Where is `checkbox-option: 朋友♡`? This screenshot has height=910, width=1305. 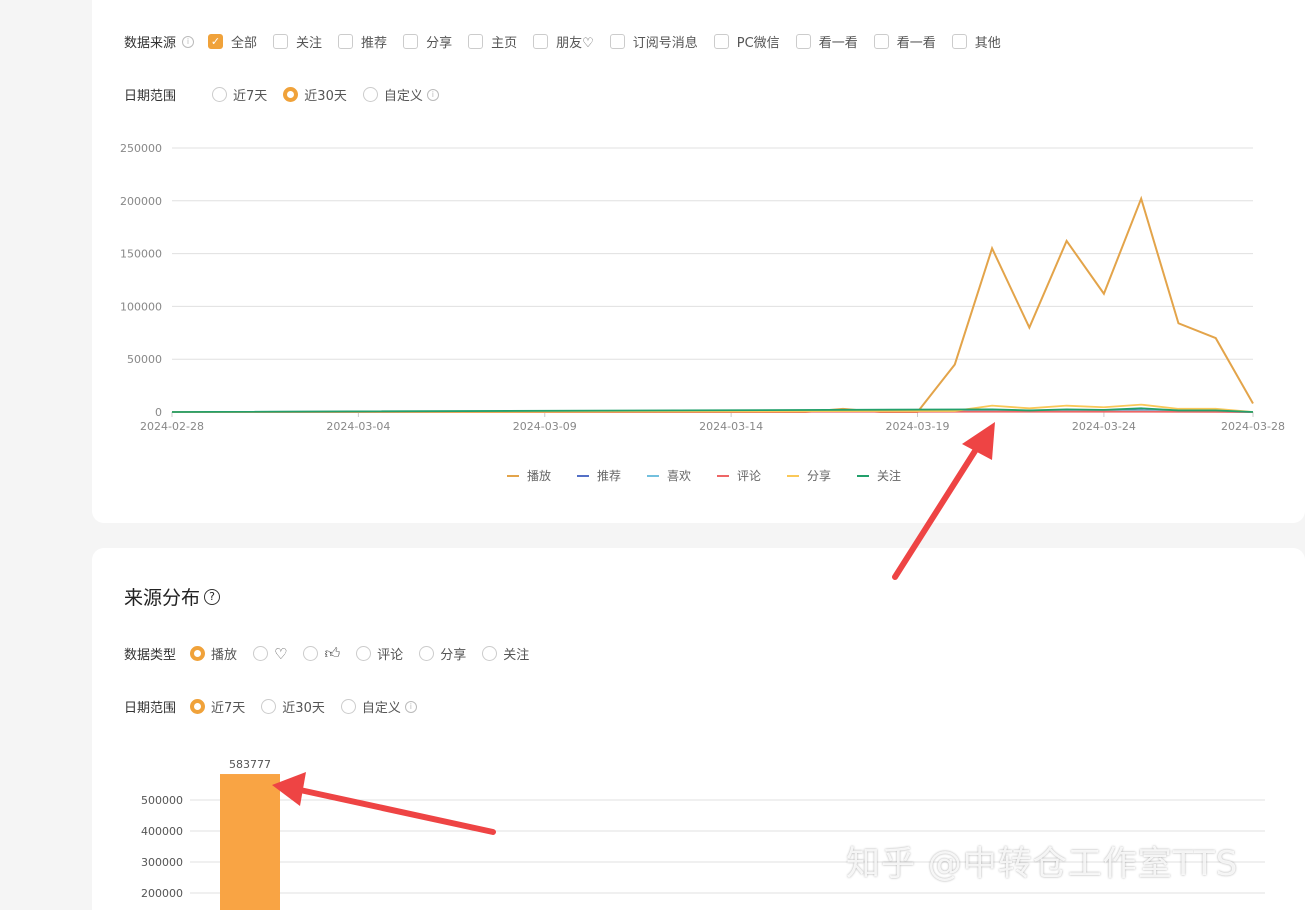 checkbox-option: 朋友♡ is located at coordinates (563, 41).